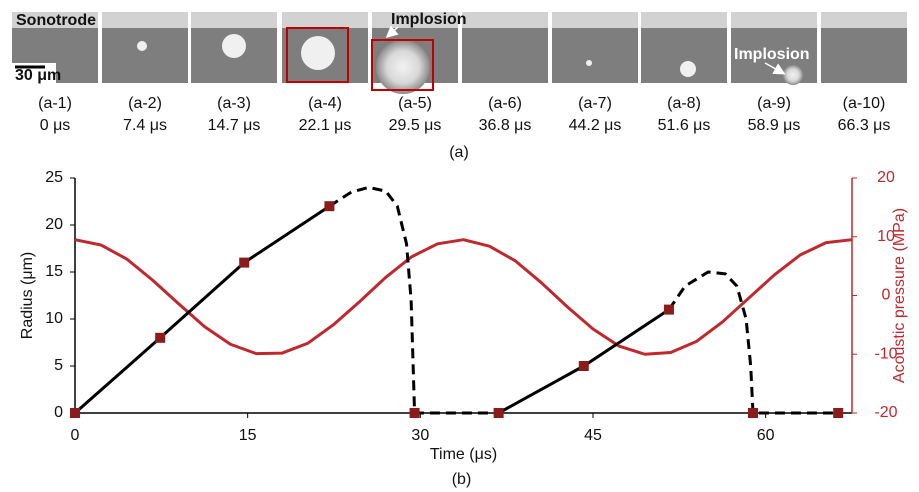  Describe the element at coordinates (54, 224) in the screenshot. I see `y-tick-label: 20` at that location.